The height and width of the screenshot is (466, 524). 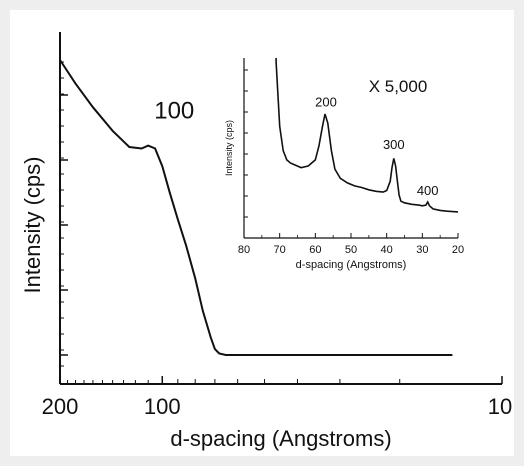 What do you see at coordinates (500, 406) in the screenshot?
I see `main-x-tick-label: 10` at bounding box center [500, 406].